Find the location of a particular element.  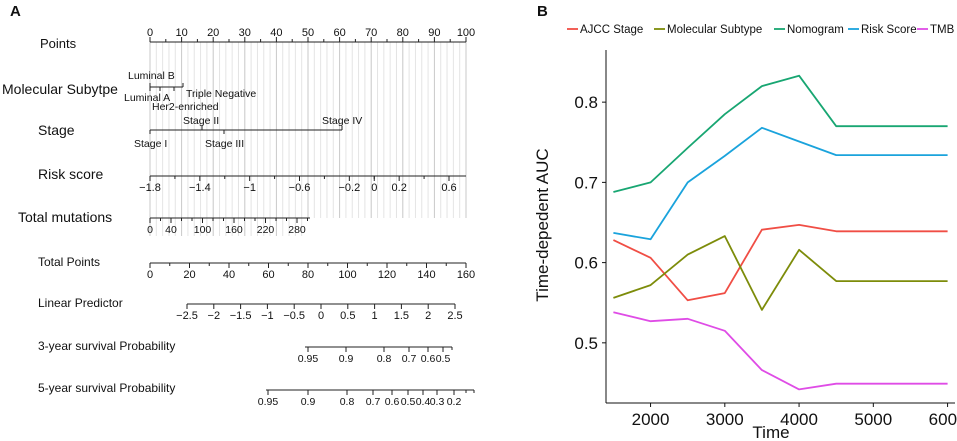

row-label-points: Points is located at coordinates (58, 43).